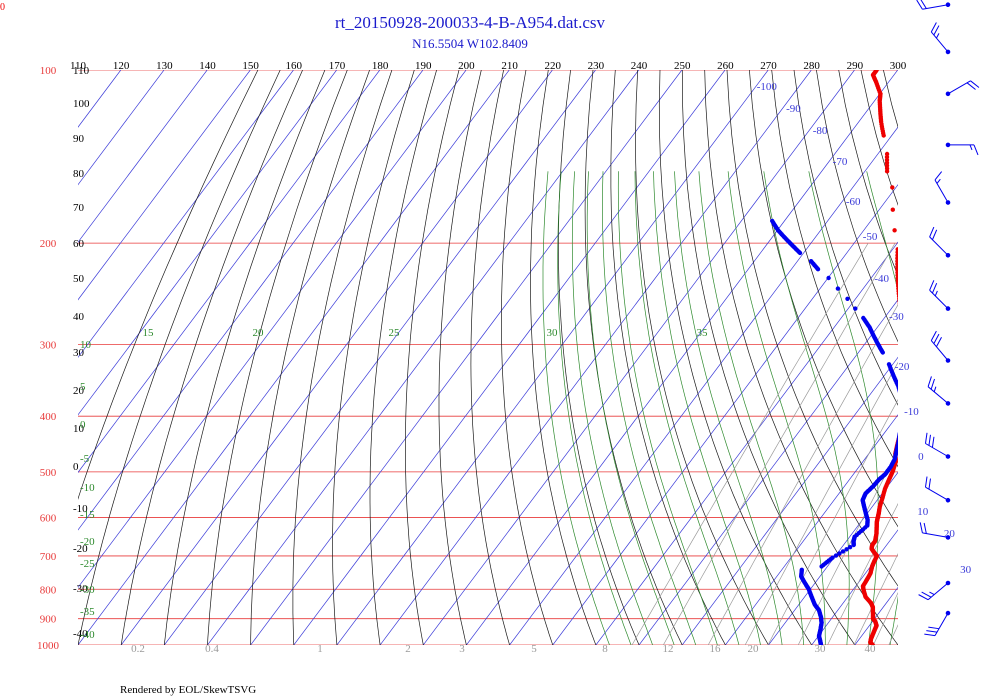 Image resolution: width=1000 pixels, height=700 pixels. What do you see at coordinates (164, 66) in the screenshot?
I see `temperature-tick-label: 130` at bounding box center [164, 66].